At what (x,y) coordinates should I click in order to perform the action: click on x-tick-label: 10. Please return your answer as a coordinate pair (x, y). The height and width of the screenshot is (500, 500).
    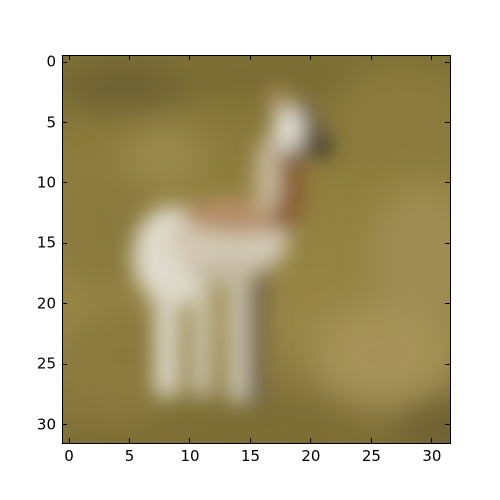
    Looking at the image, I should click on (190, 456).